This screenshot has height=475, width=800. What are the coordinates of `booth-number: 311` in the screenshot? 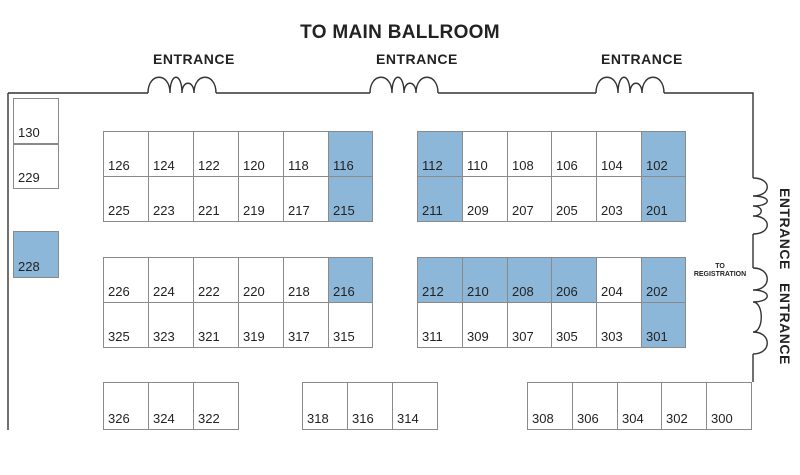 It's located at (432, 336).